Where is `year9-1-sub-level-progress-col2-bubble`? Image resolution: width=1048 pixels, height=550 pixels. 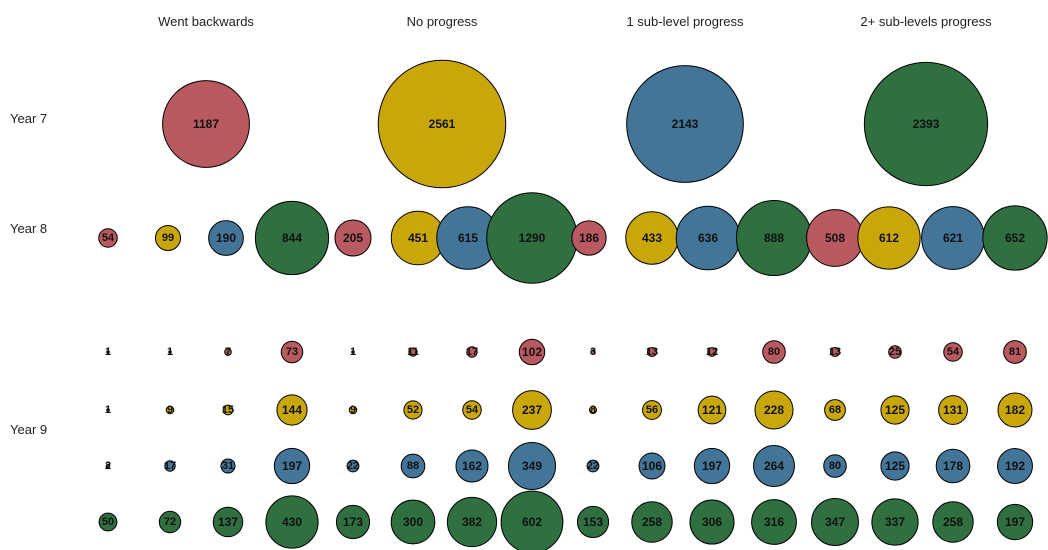 year9-1-sub-level-progress-col2-bubble is located at coordinates (170, 466).